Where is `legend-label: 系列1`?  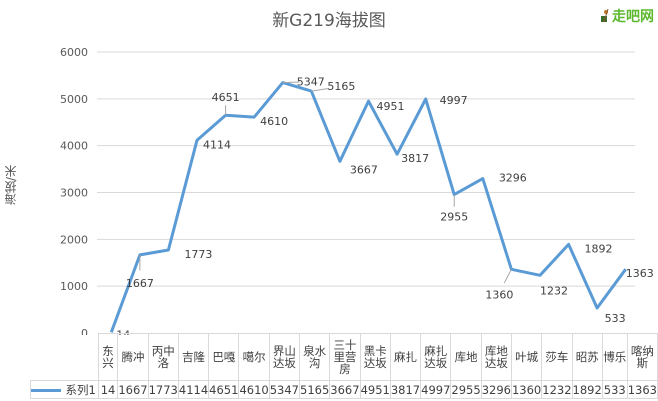 legend-label: 系列1 is located at coordinates (80, 389).